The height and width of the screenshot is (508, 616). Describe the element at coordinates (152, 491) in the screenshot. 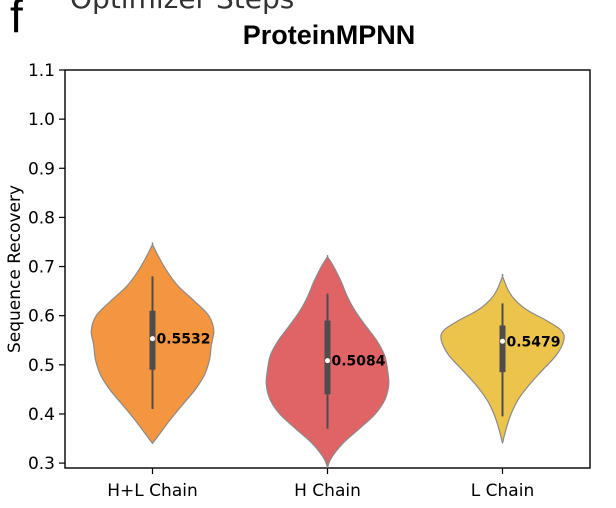

I see `x-tick-label: H+L Chain` at that location.